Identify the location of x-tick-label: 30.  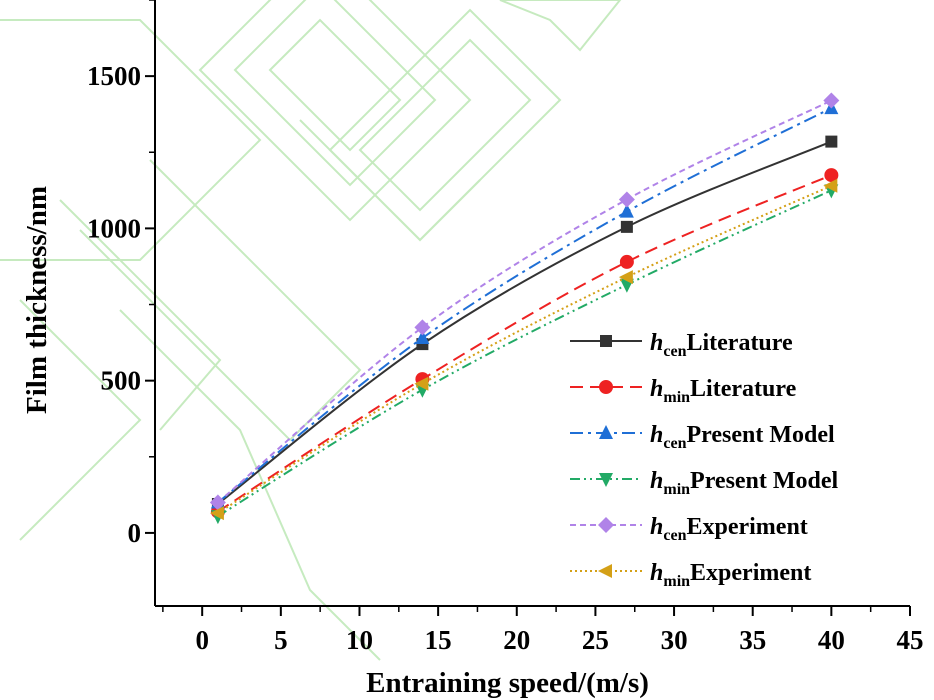
(674, 640).